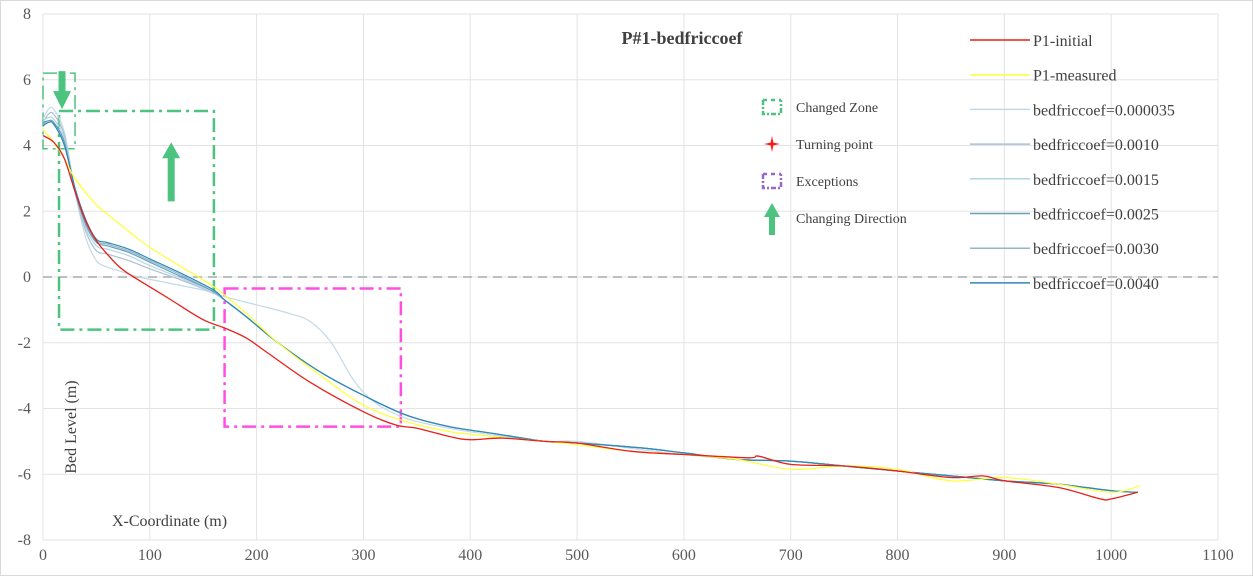 The width and height of the screenshot is (1253, 576). What do you see at coordinates (313, 357) in the screenshot?
I see `exception-box` at bounding box center [313, 357].